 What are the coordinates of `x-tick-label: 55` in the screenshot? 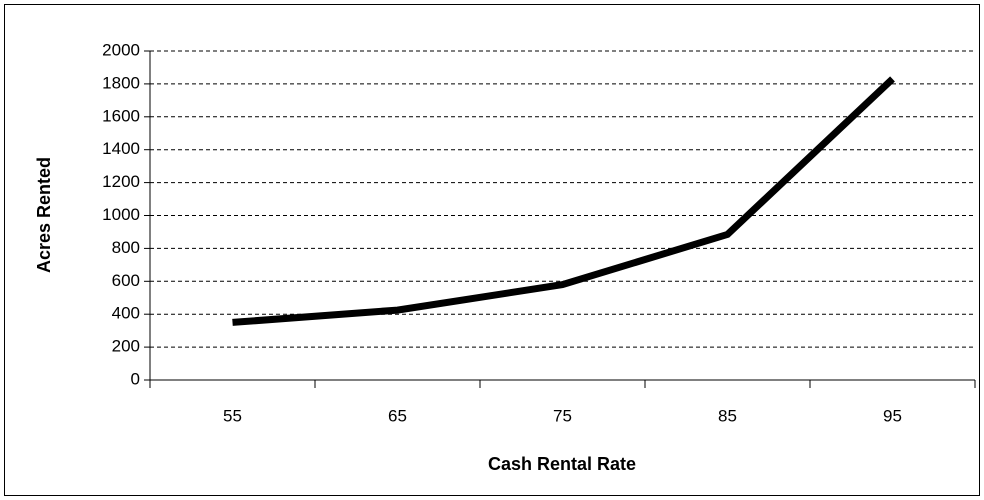 It's located at (232, 415).